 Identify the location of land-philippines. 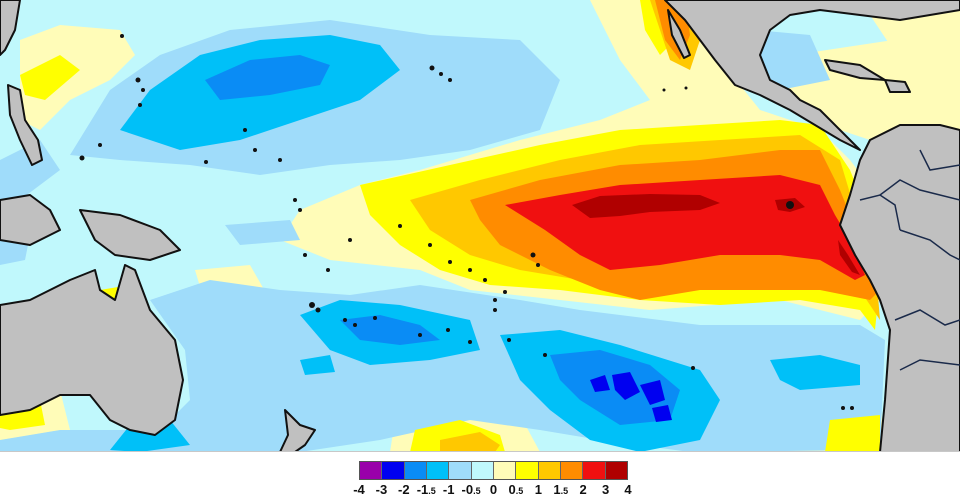
(25, 125).